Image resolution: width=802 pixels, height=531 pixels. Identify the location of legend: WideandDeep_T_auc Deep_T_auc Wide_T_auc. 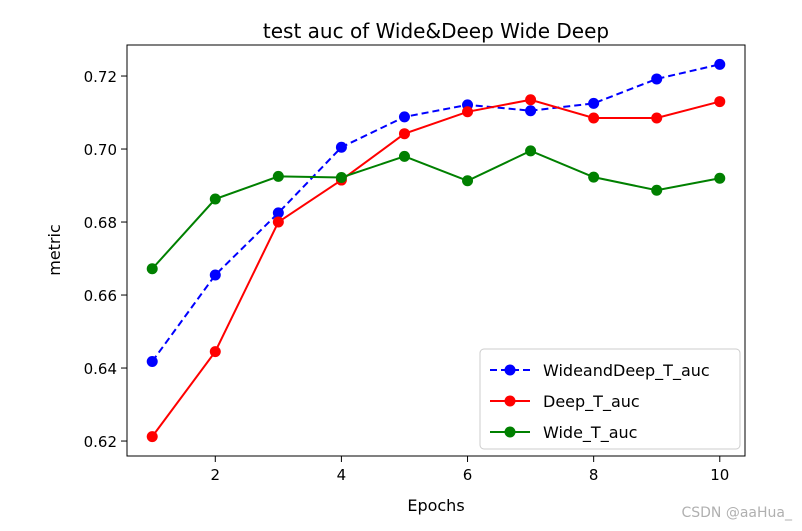
(610, 399).